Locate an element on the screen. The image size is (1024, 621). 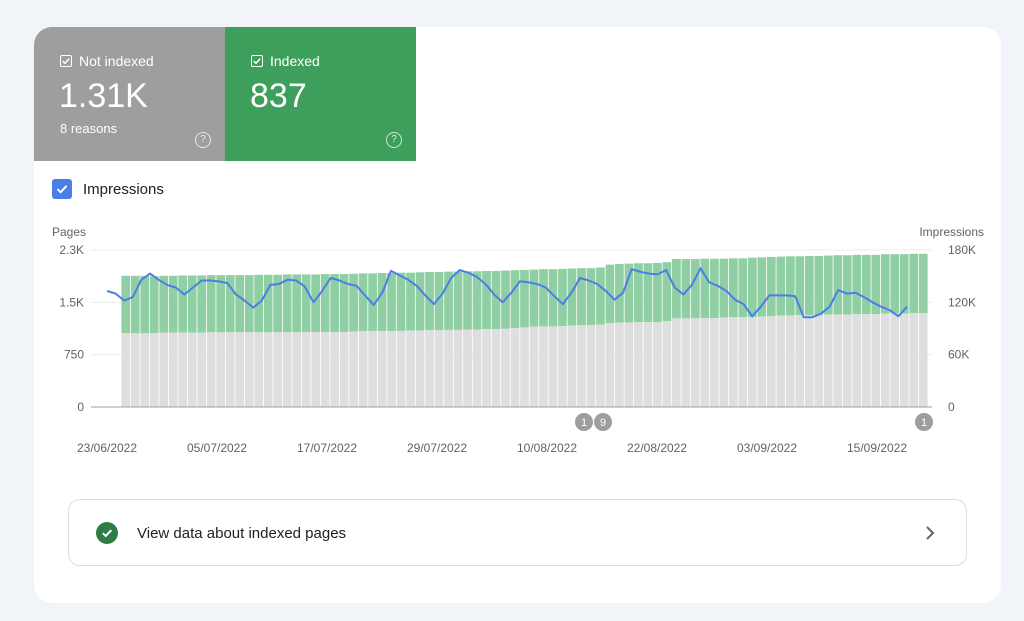
annotation-label: 1 is located at coordinates (924, 423).